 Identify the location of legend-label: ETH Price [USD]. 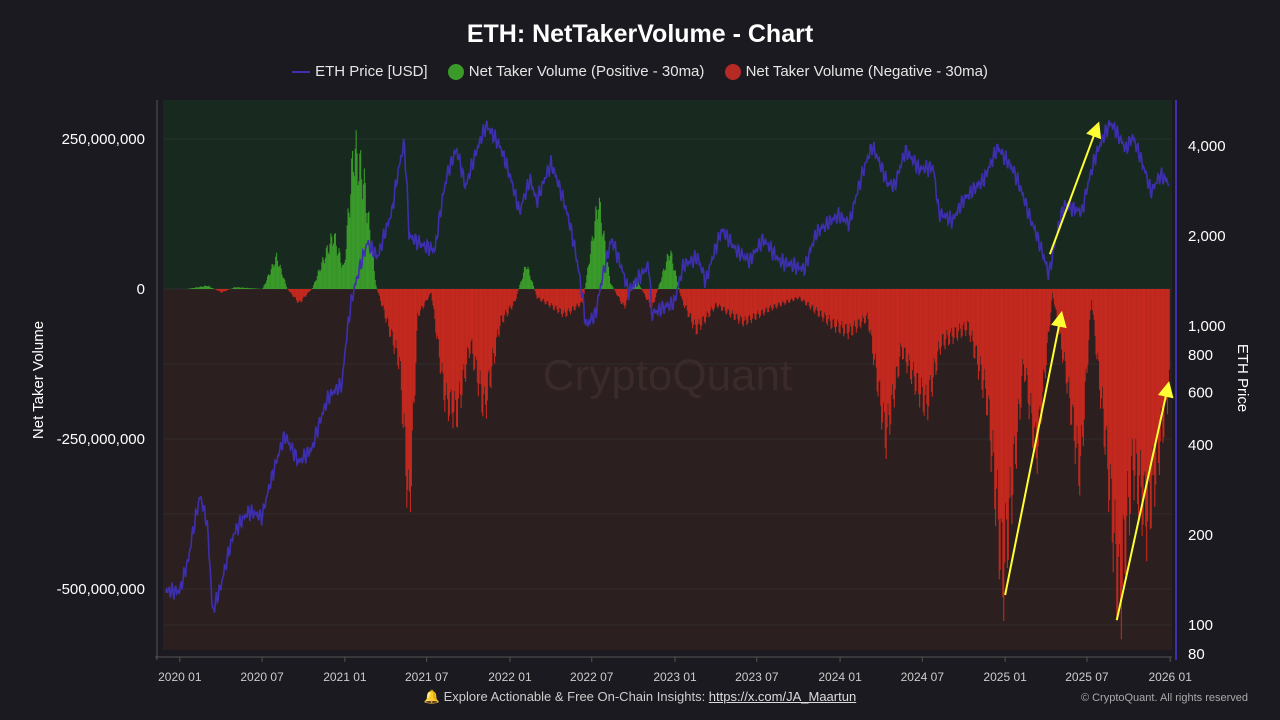
(371, 71).